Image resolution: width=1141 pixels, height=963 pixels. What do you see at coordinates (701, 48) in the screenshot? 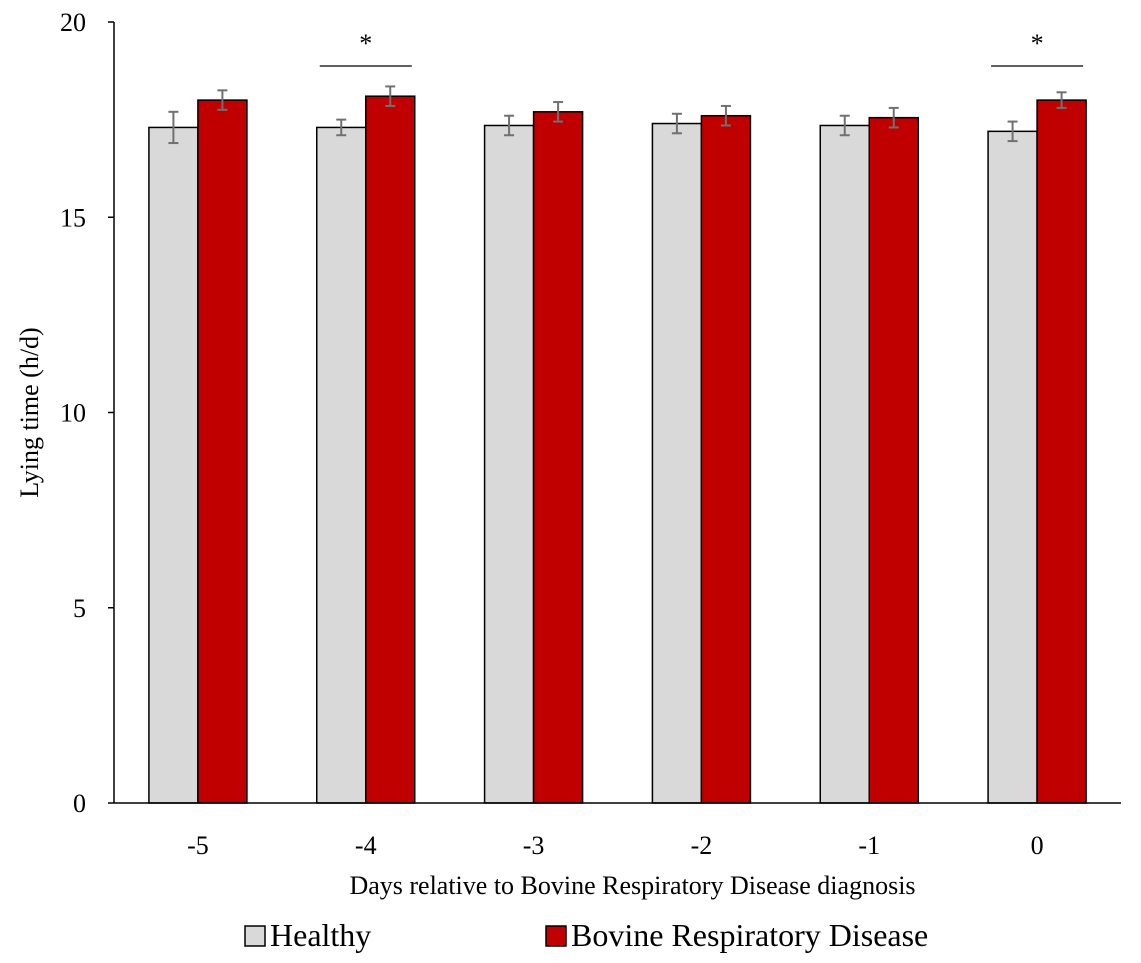
I see `annotations-layer: * *` at bounding box center [701, 48].